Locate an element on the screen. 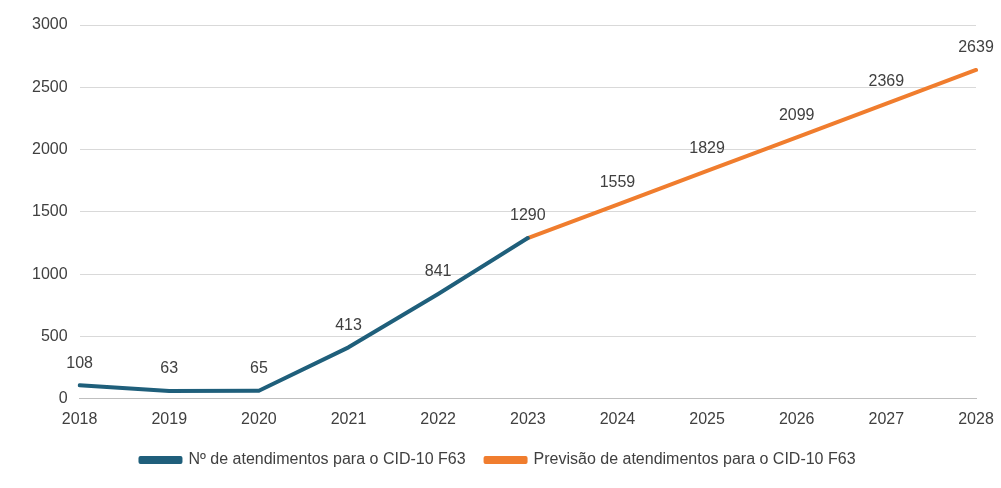  data-label: 65 is located at coordinates (258, 368).